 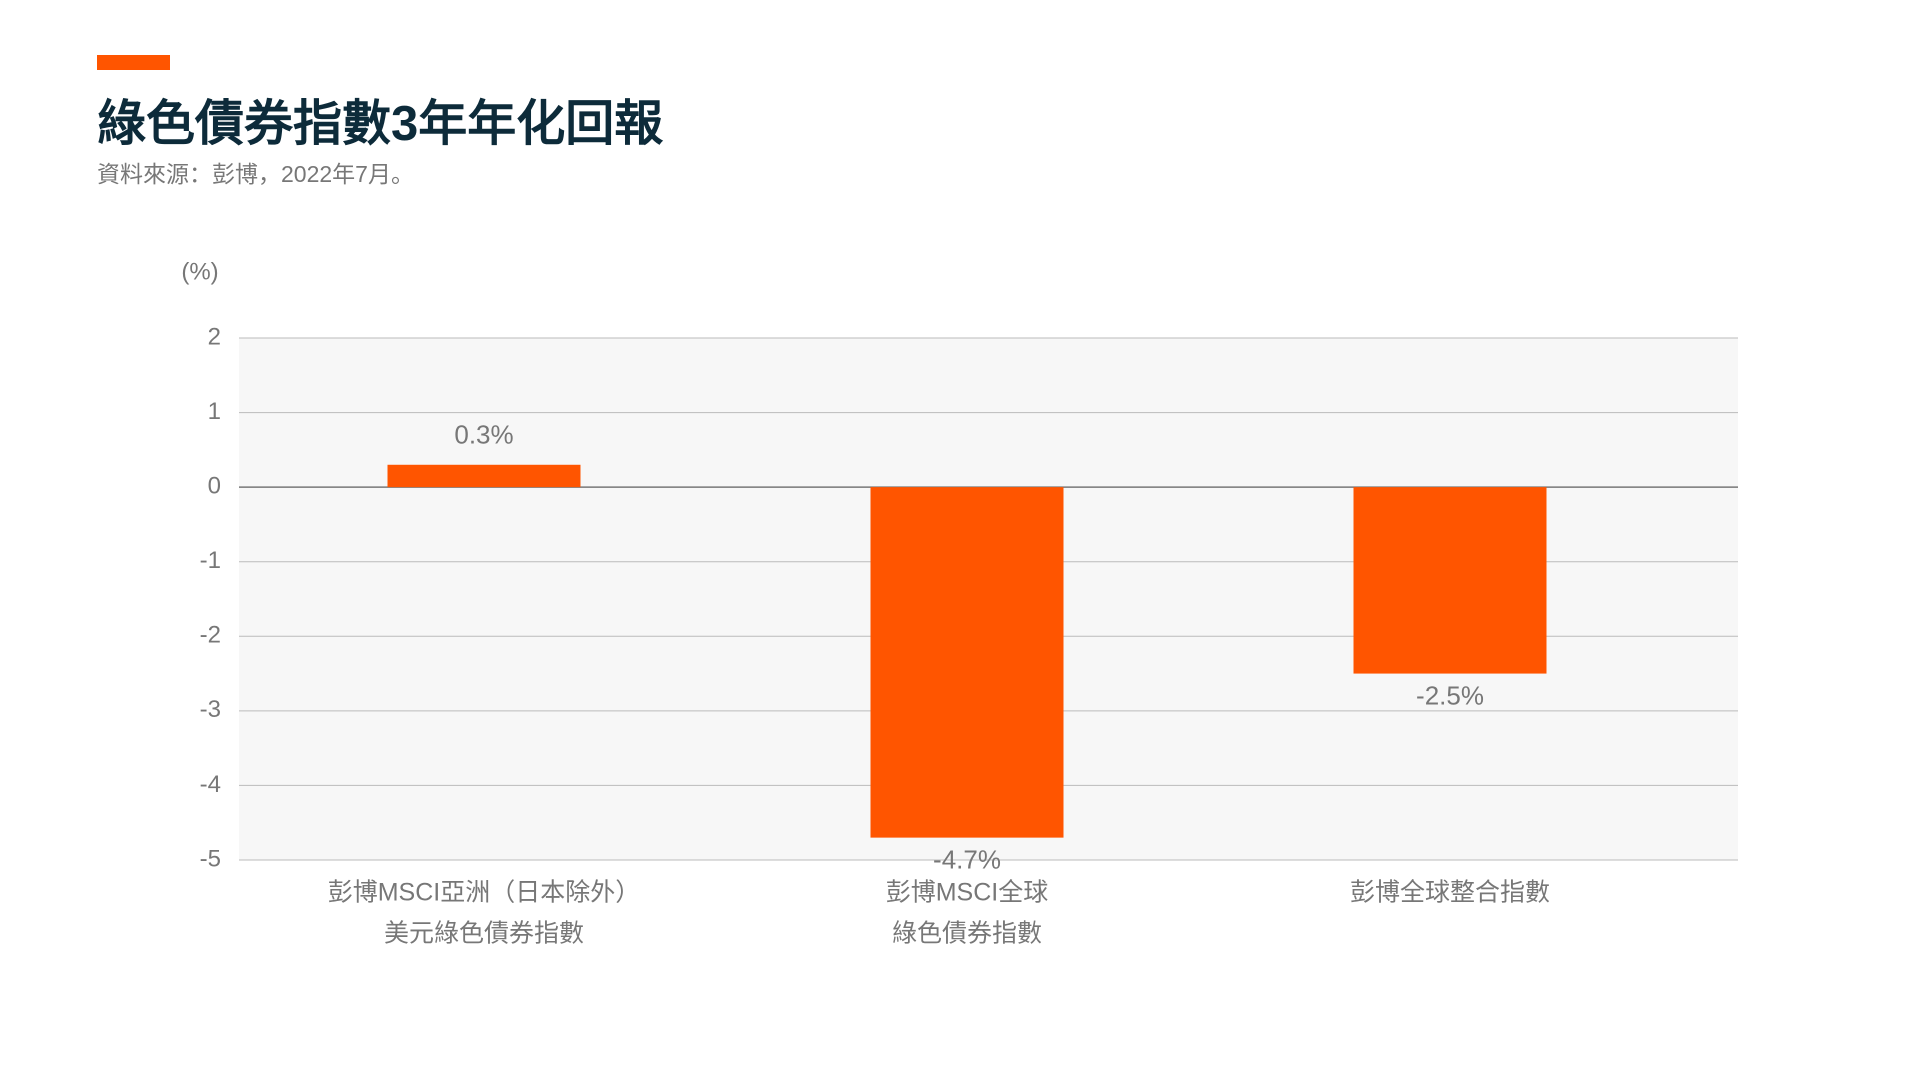 What do you see at coordinates (380, 124) in the screenshot?
I see `chart-title: 綠色債券指數3年年化回報` at bounding box center [380, 124].